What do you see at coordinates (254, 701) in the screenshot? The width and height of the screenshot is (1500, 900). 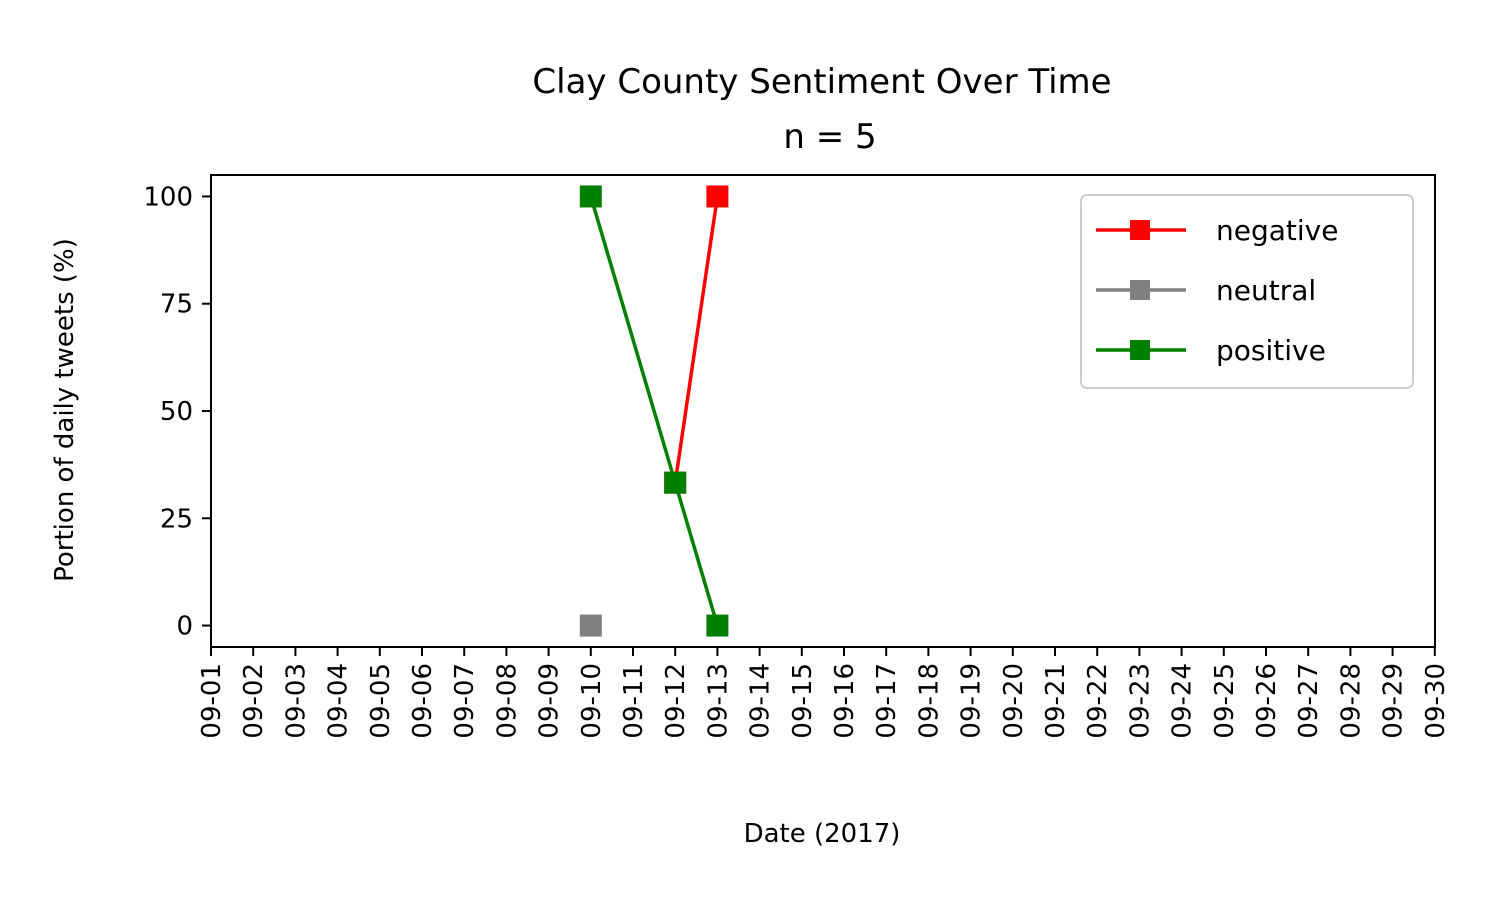 I see `x-tick-label: 09-02` at bounding box center [254, 701].